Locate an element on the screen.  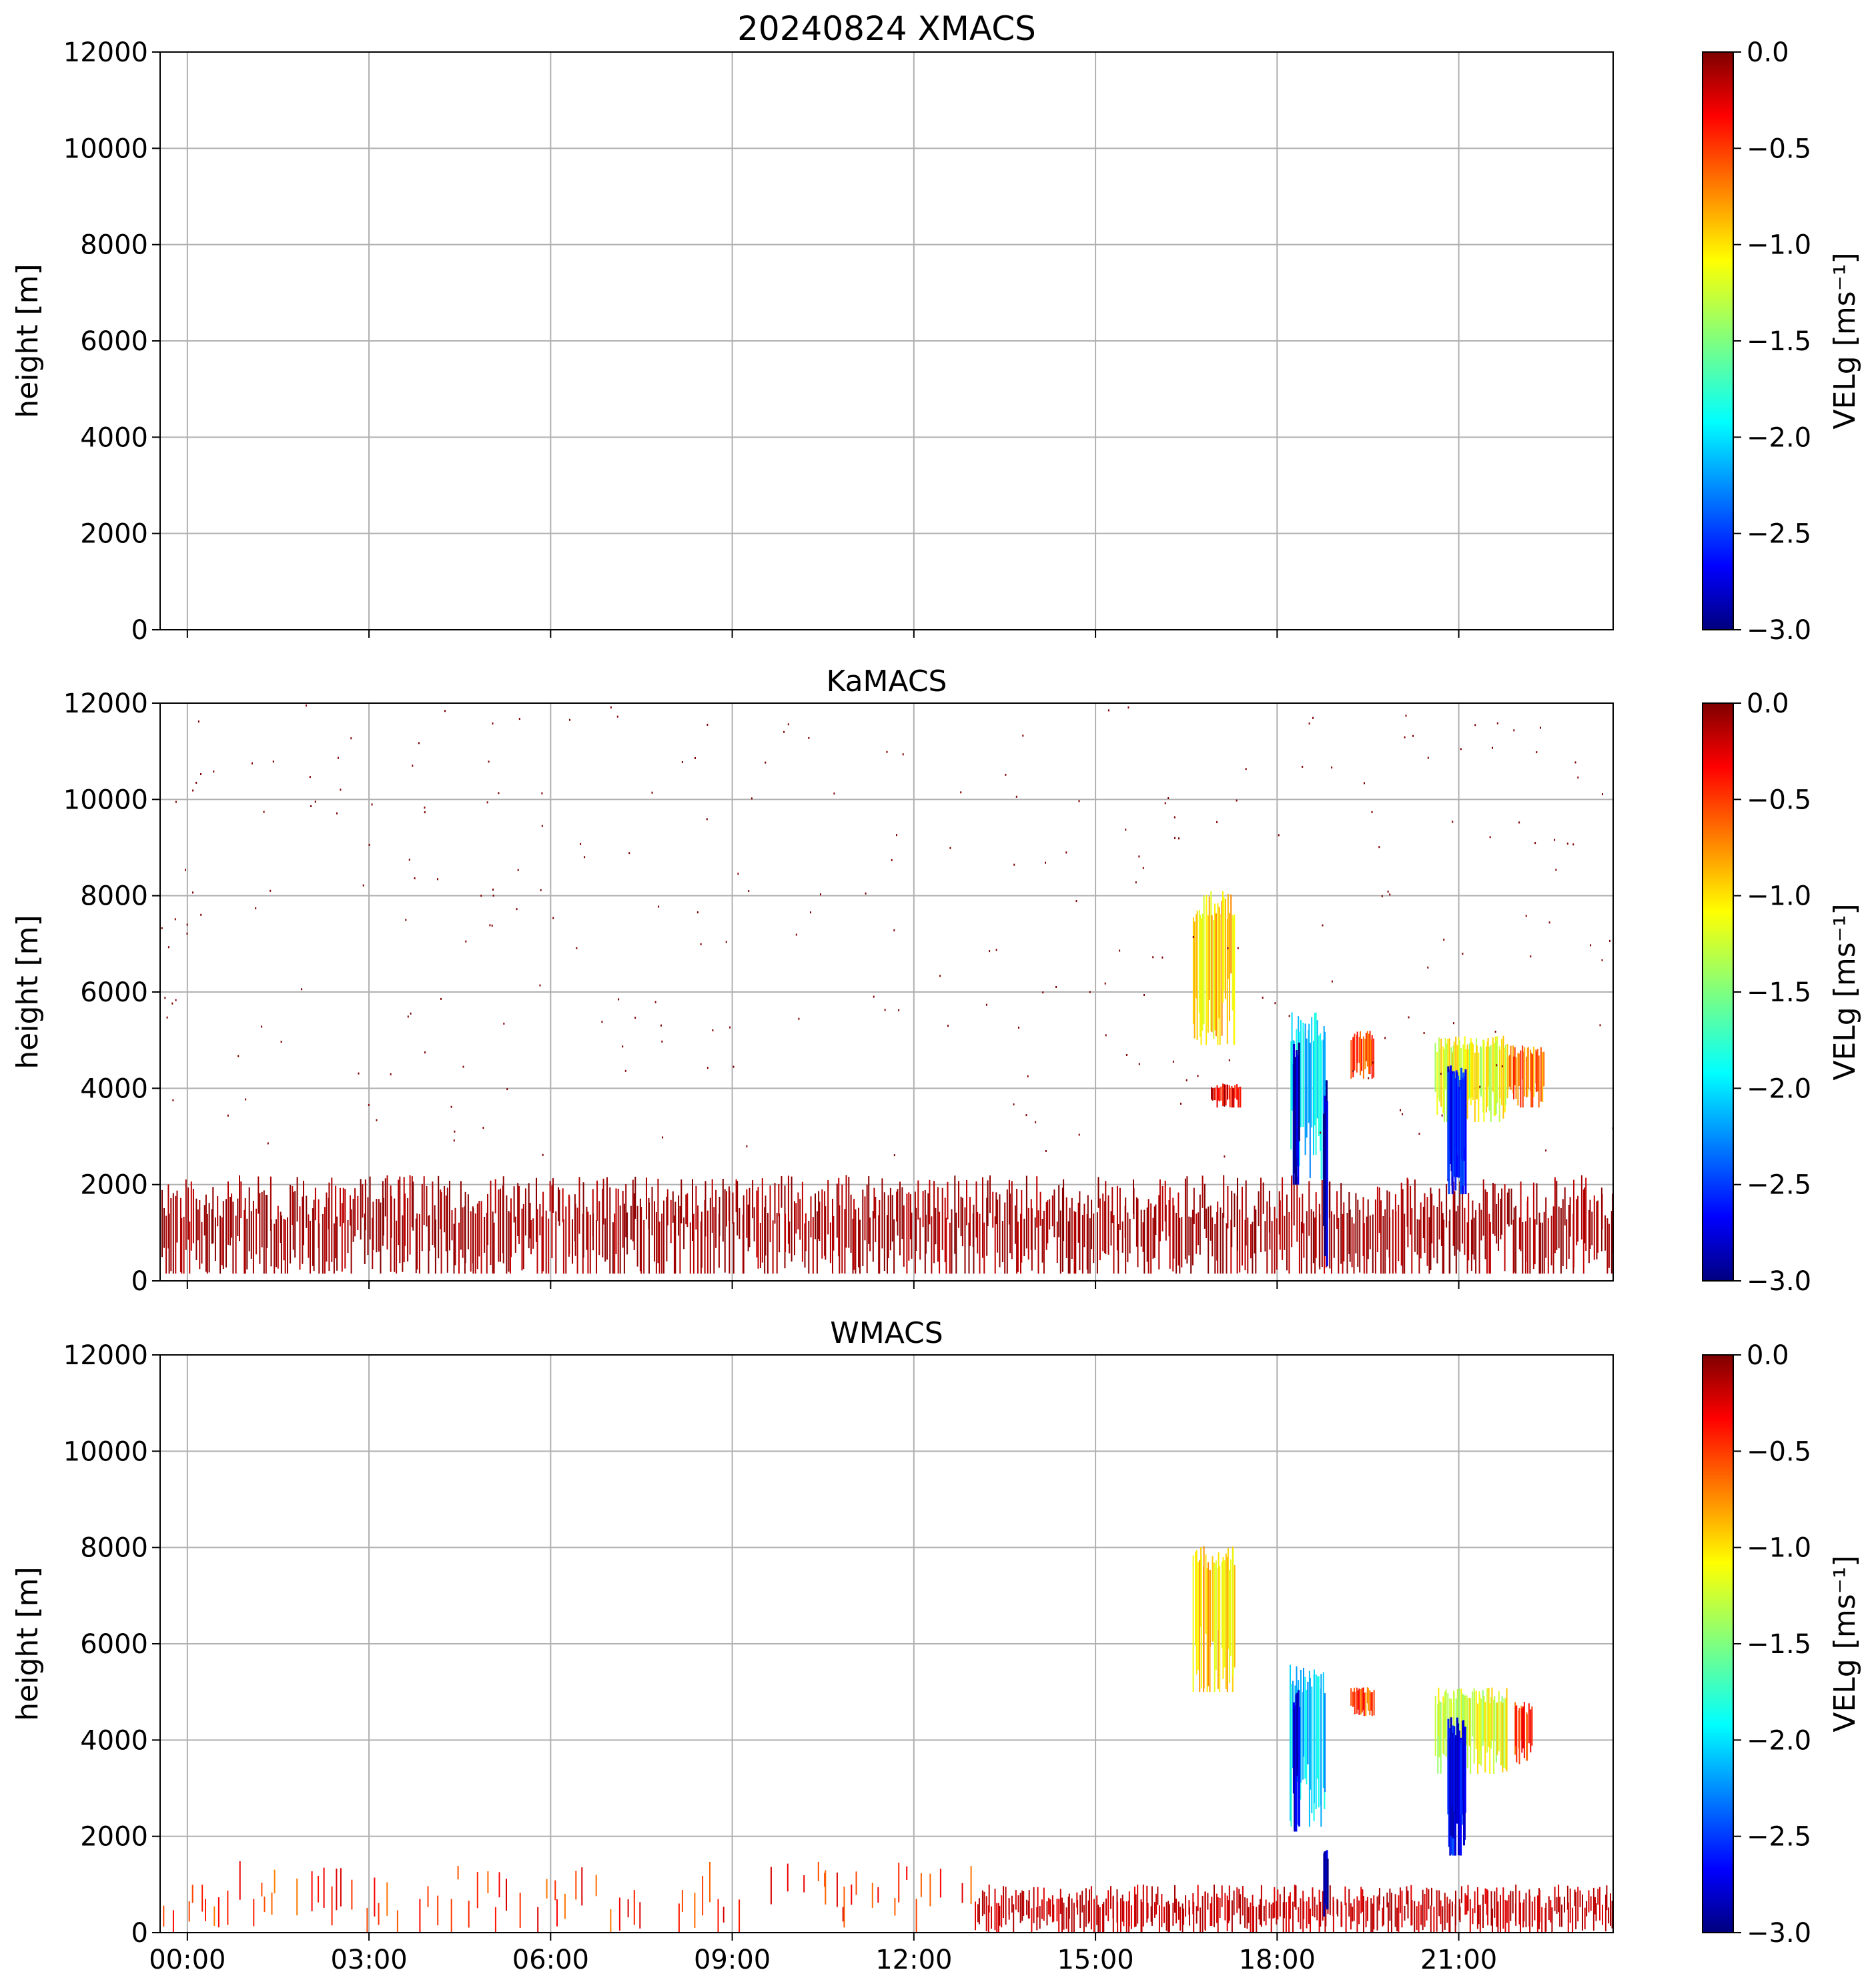
echo-fallstreak is located at coordinates (1325, 1173).